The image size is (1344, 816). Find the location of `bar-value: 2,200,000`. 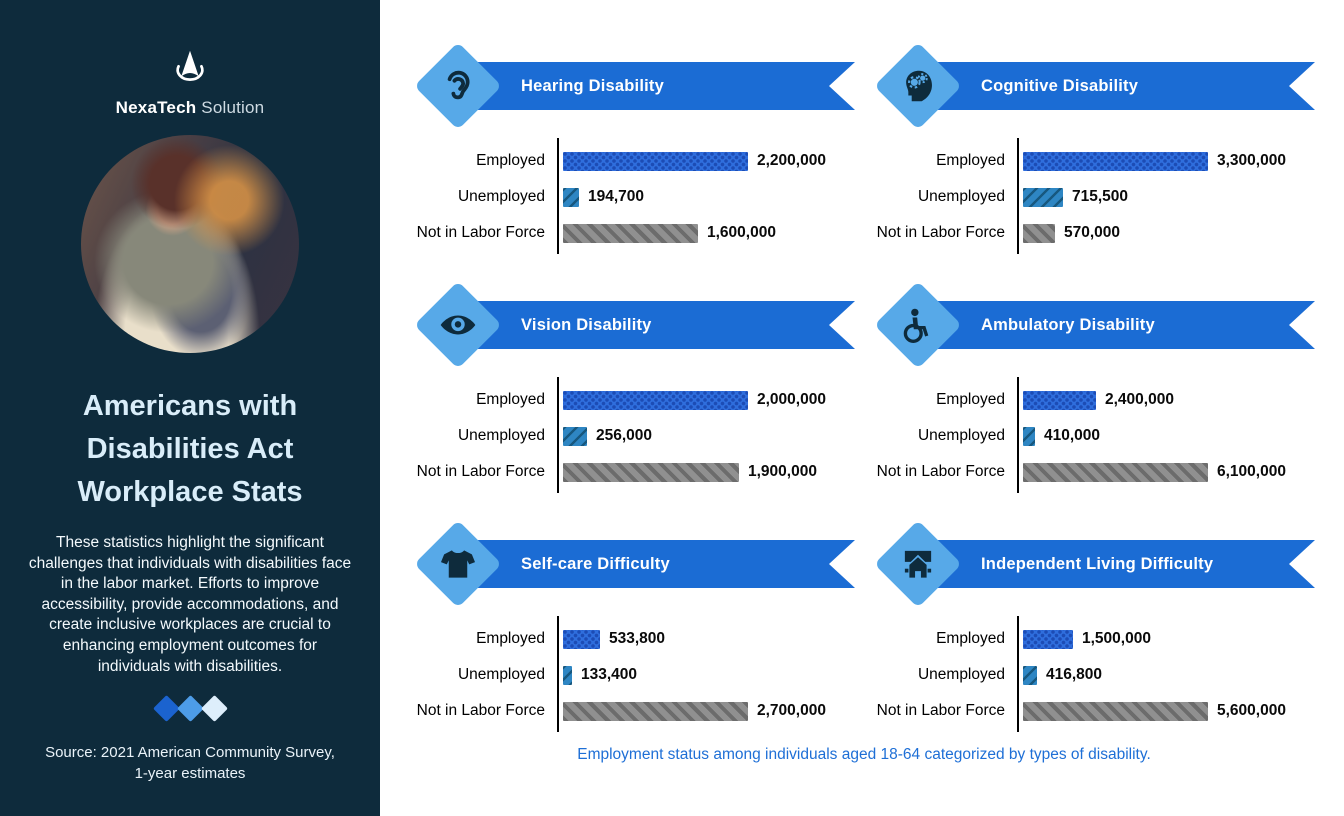

bar-value: 2,200,000 is located at coordinates (791, 160).